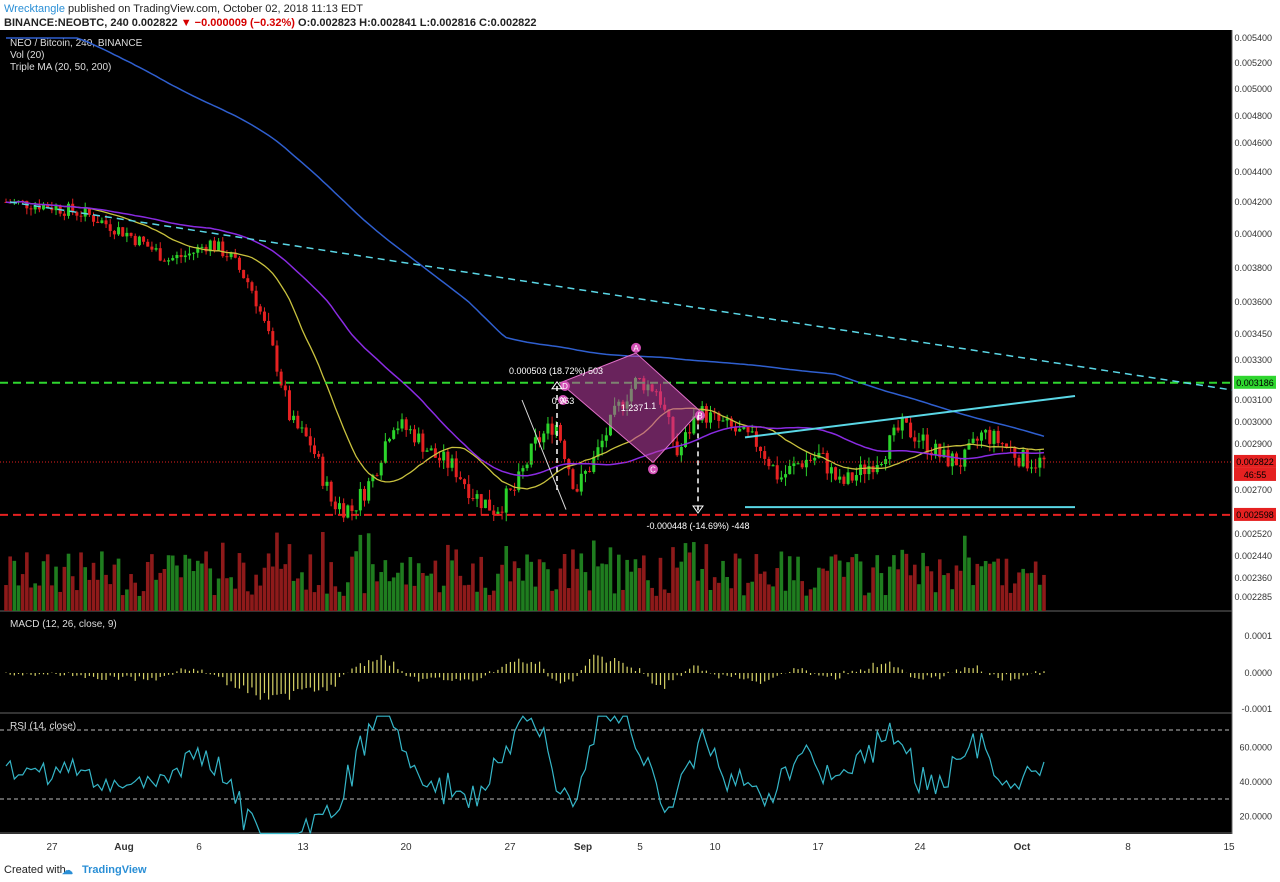 This screenshot has width=1280, height=882. Describe the element at coordinates (525, 775) in the screenshot. I see `rsi-line` at that location.